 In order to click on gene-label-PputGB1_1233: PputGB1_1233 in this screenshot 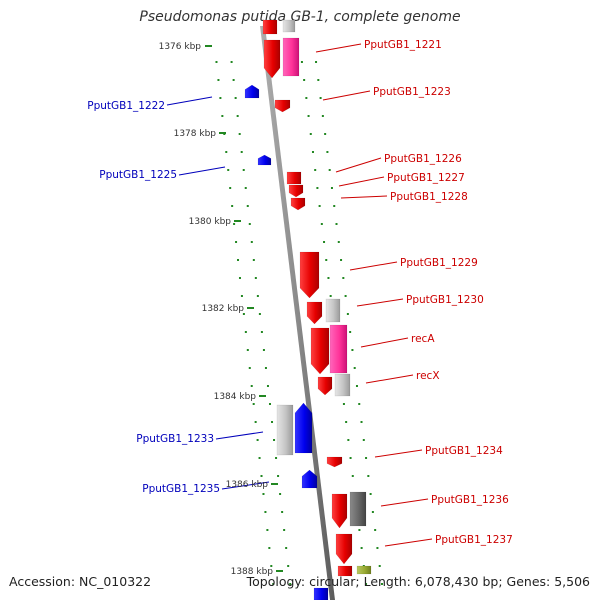, I will do `click(175, 439)`.